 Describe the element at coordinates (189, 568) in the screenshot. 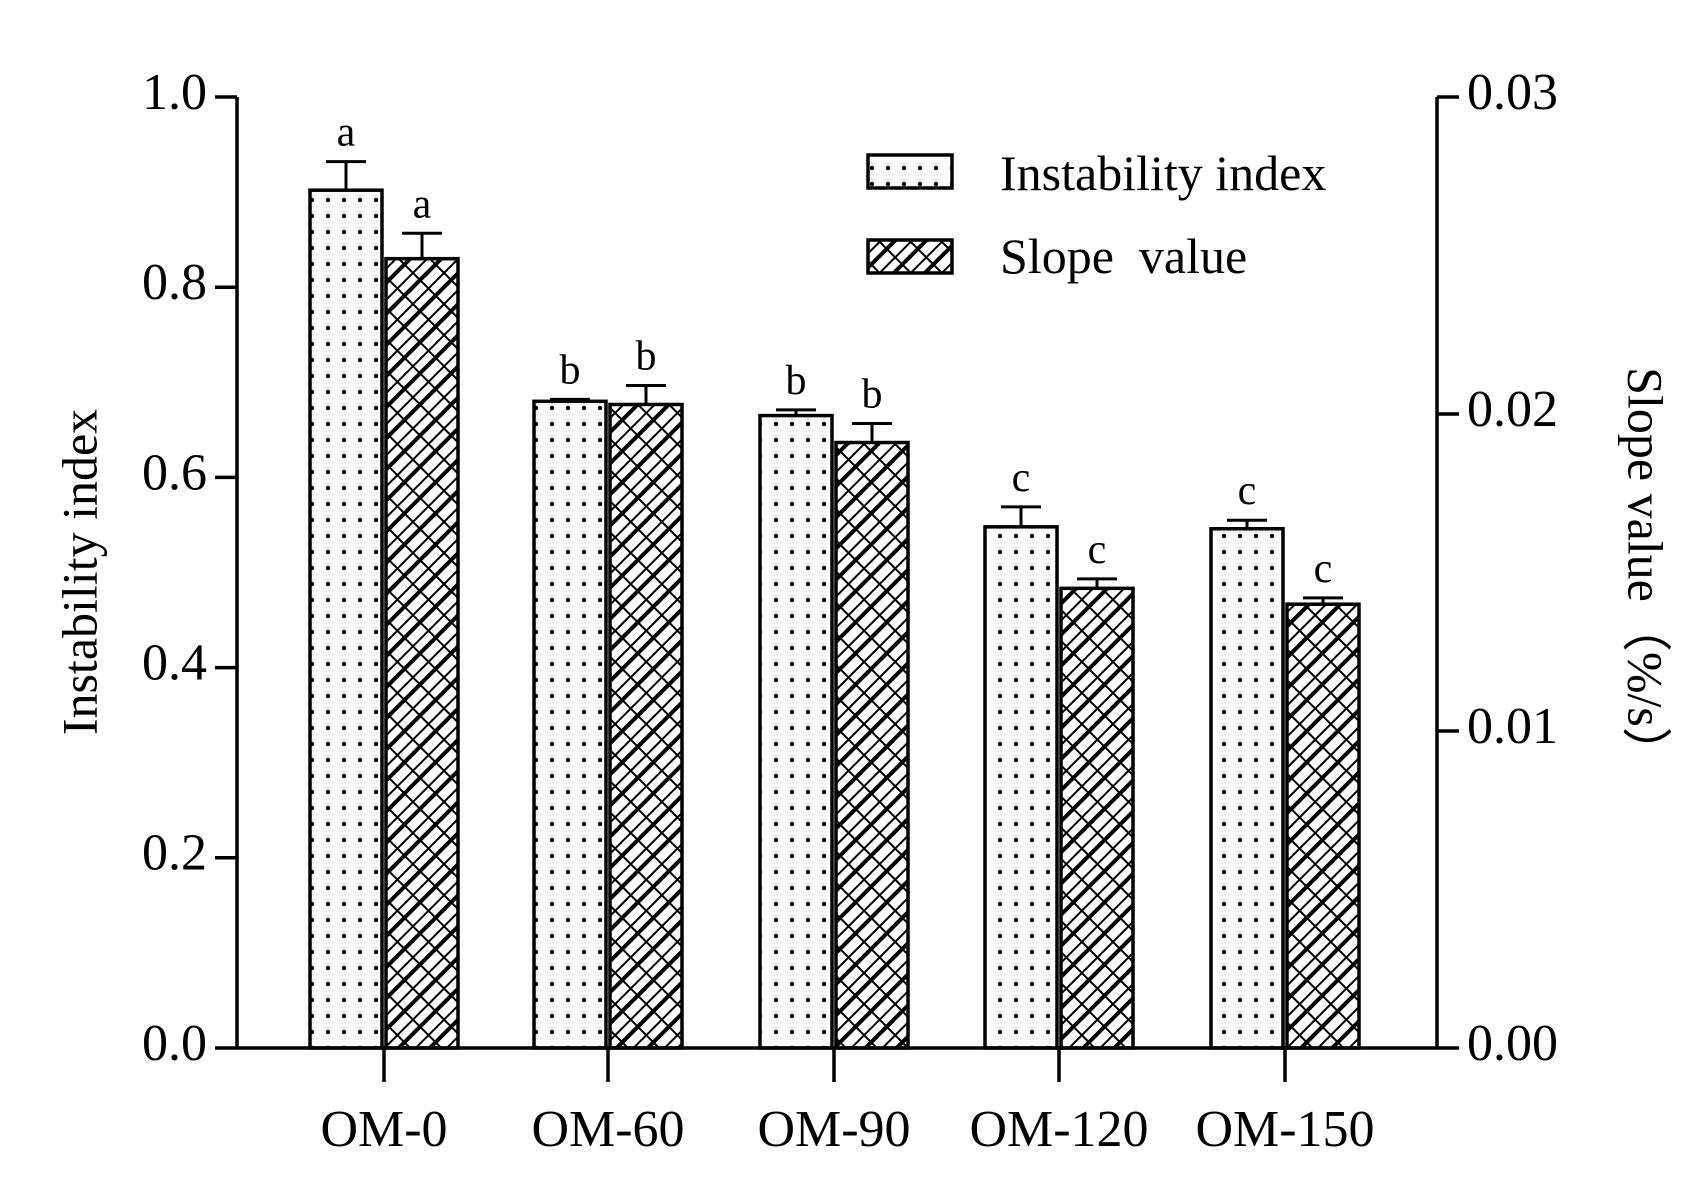

I see `left-y-ticks: 0.0 0.2 0.4 0.6 0.8 1.0` at that location.